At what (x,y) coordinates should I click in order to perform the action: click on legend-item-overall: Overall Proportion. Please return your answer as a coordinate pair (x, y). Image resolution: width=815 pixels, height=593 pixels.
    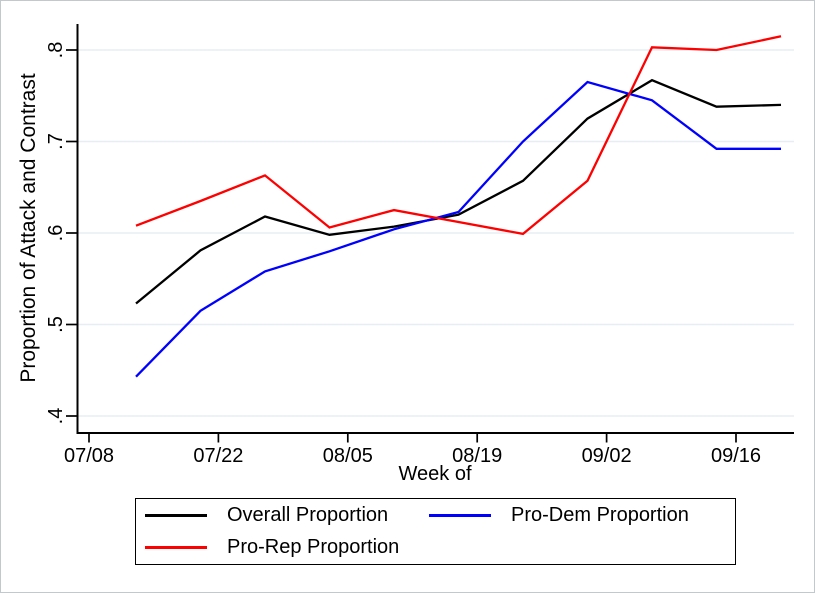
    Looking at the image, I should click on (287, 515).